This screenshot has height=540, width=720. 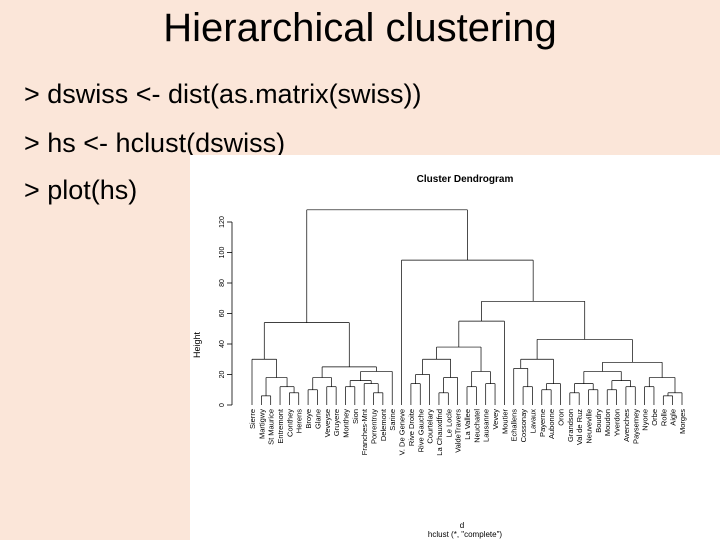 I want to click on y-tick-label: 60, so click(x=222, y=314).